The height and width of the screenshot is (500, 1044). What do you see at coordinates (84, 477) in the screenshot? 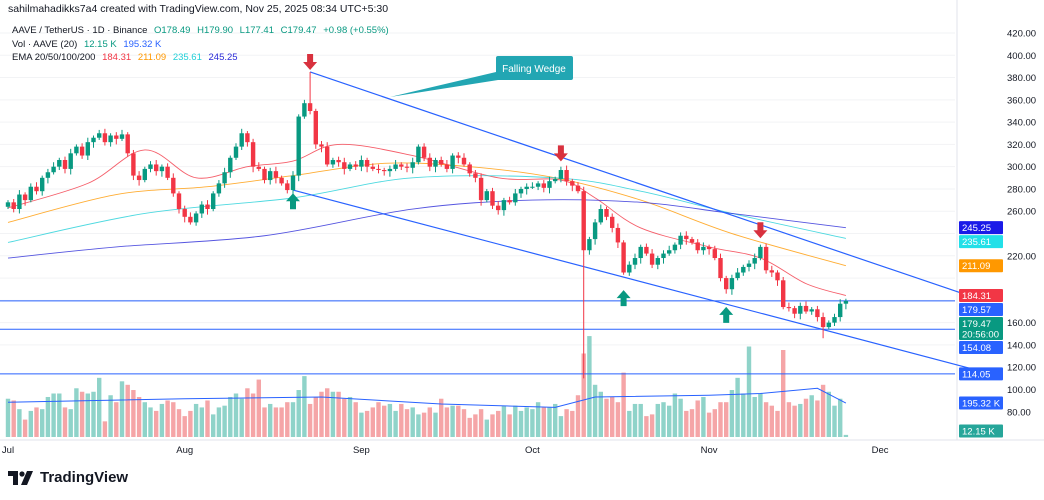
I see `logo-text: TradingView` at bounding box center [84, 477].